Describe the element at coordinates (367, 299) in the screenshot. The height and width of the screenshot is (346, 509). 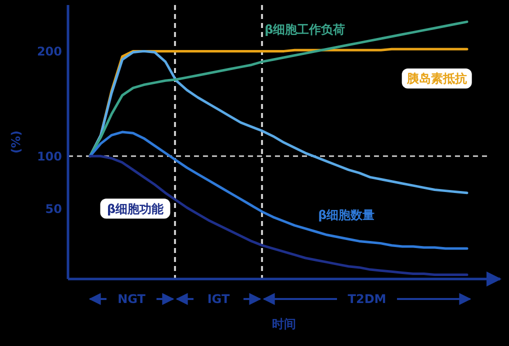
I see `text: T2DM` at that location.